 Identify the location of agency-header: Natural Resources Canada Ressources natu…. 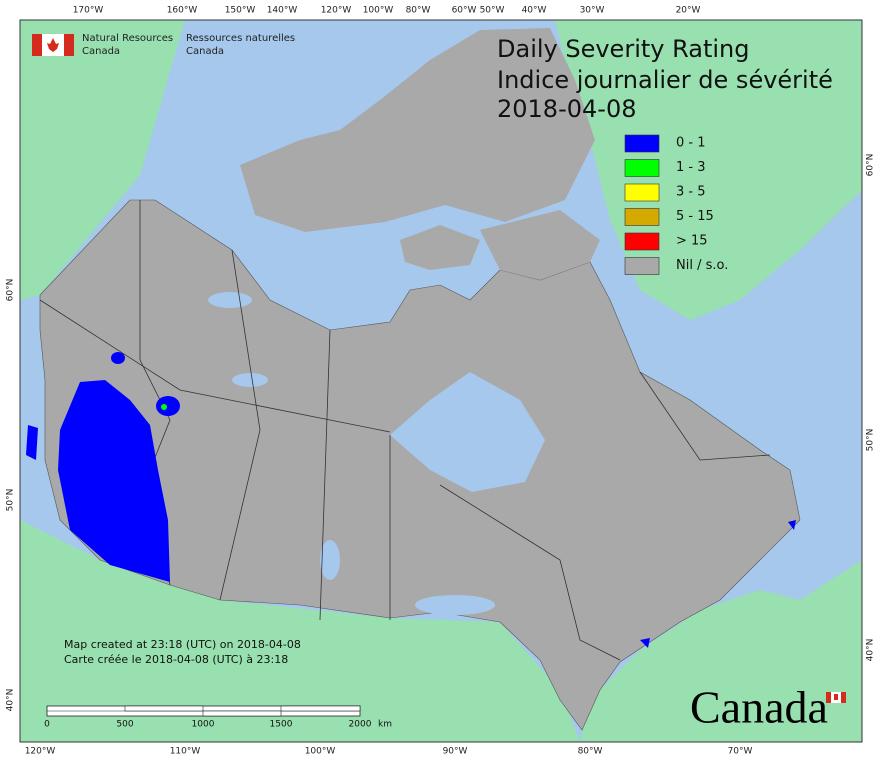
(163, 45).